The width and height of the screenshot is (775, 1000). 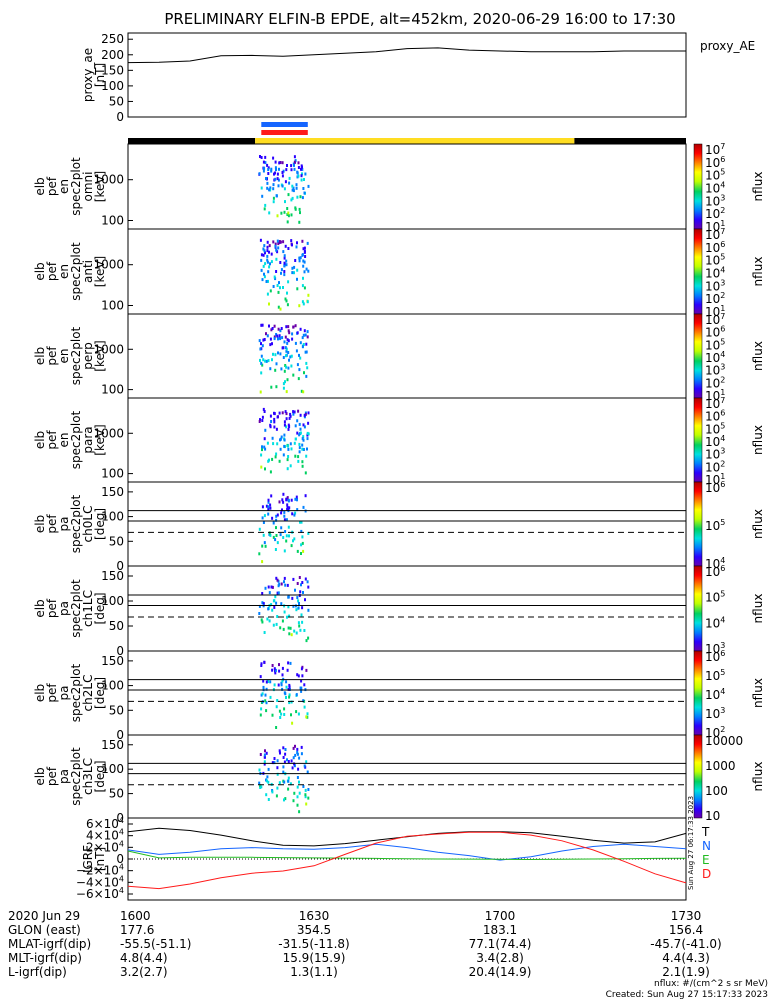 I want to click on ephemeris-row-label: L-igrf(dip), so click(x=37, y=972).